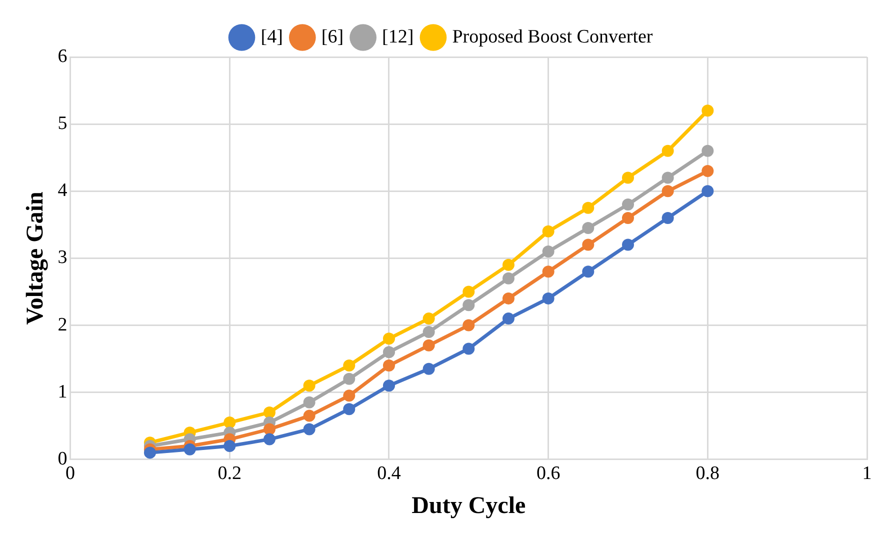 This screenshot has height=543, width=895. Describe the element at coordinates (63, 325) in the screenshot. I see `y-tick-label: 2` at that location.